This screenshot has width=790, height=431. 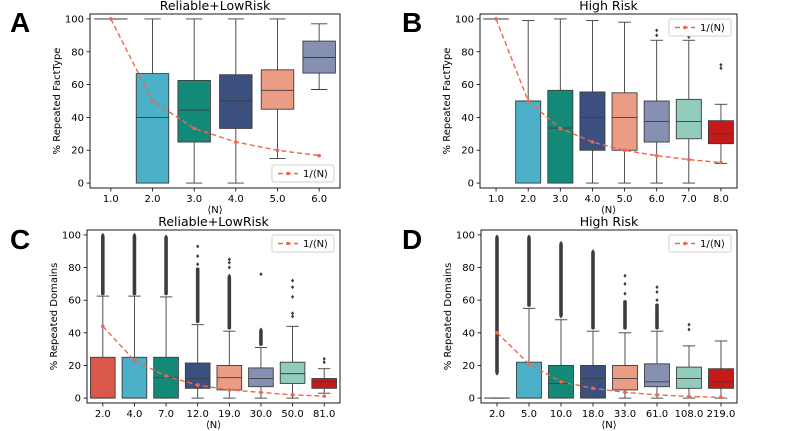 What do you see at coordinates (467, 85) in the screenshot?
I see `y-tick-label: 60` at bounding box center [467, 85].